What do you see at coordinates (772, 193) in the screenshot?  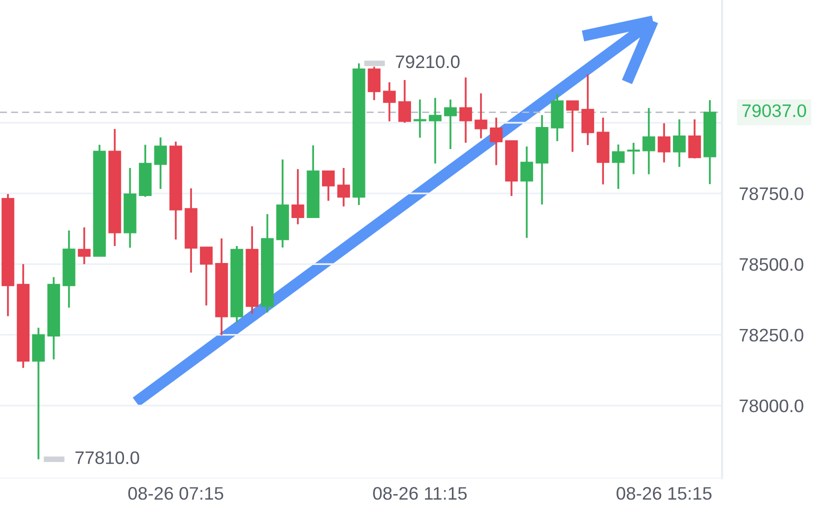 I see `y-tick-label: 78750.0` at bounding box center [772, 193].